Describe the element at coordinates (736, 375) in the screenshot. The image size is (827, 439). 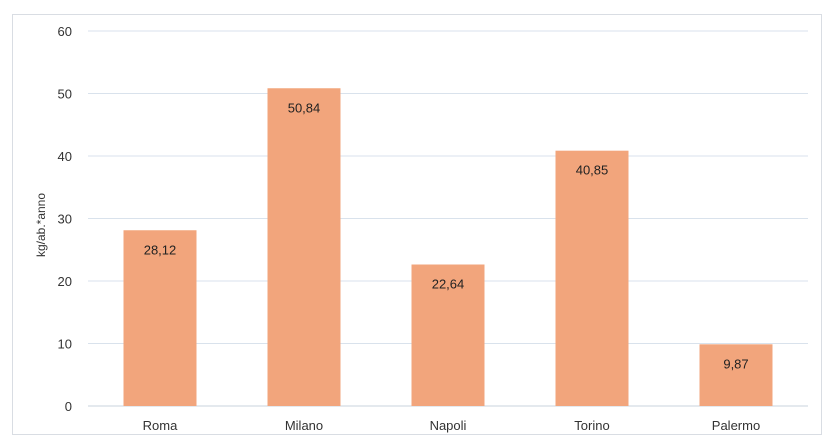
I see `bar-palermo` at that location.